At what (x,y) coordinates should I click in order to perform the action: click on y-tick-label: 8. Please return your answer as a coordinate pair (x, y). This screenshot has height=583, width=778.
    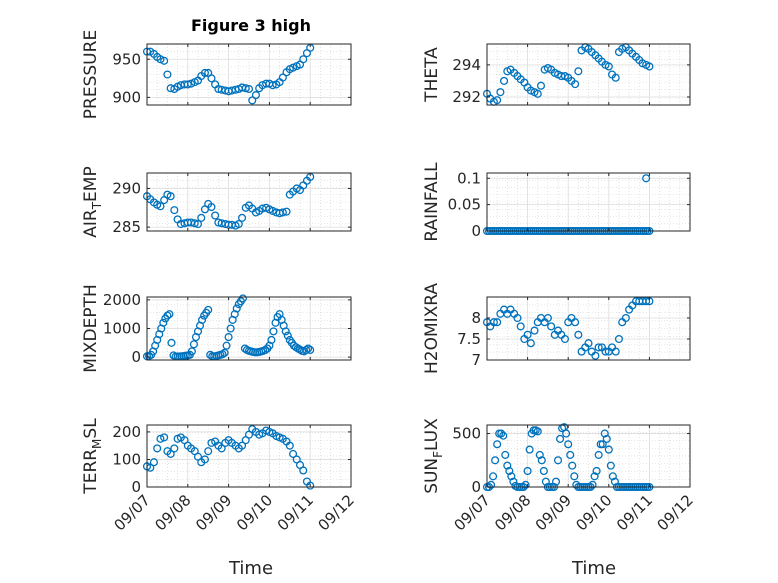
    Looking at the image, I should click on (476, 318).